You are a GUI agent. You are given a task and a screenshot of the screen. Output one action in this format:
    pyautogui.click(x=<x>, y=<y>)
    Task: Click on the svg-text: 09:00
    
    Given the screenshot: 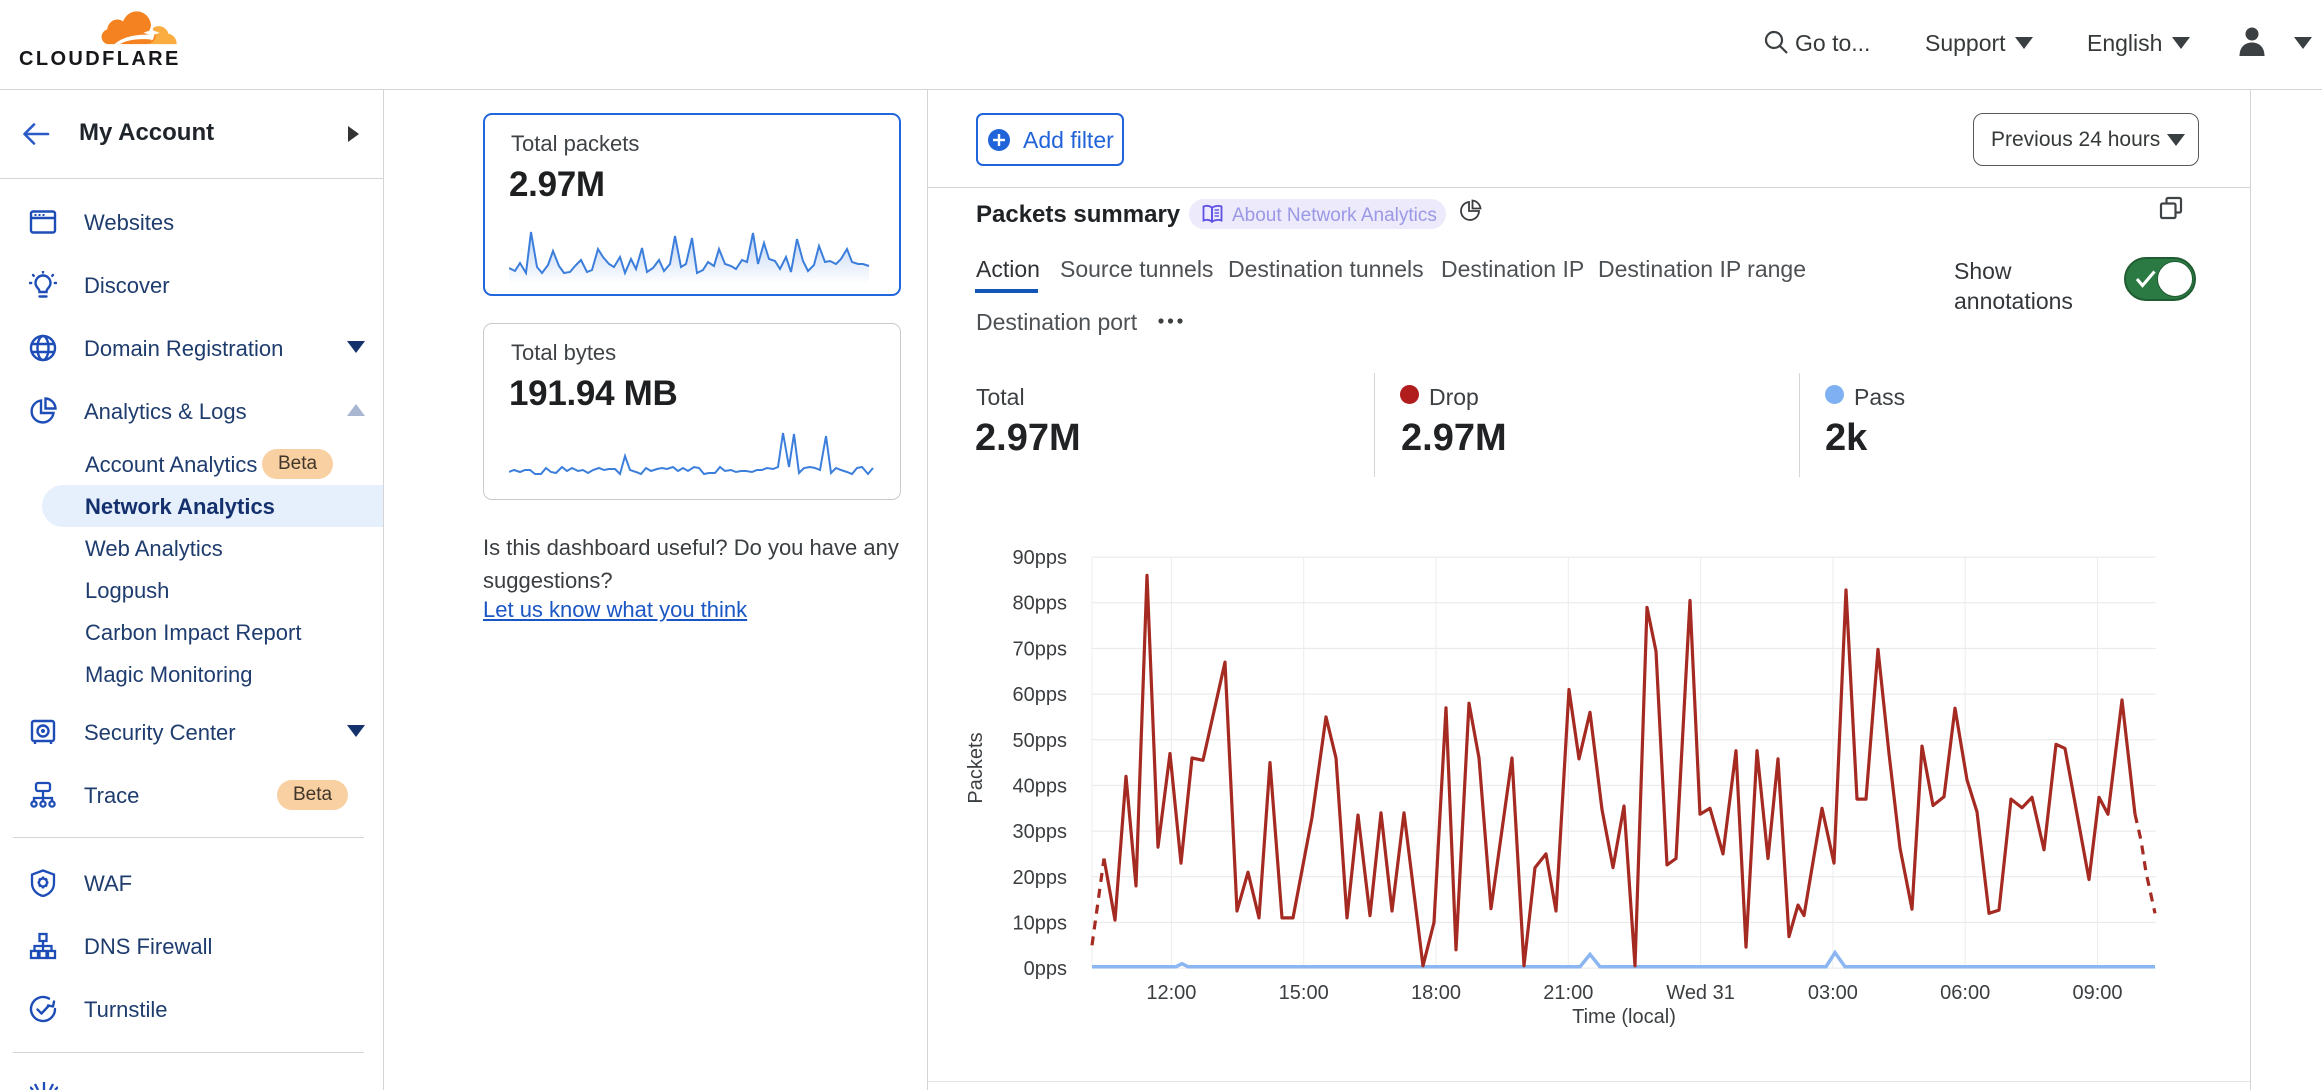 What is the action you would take?
    pyautogui.click(x=2097, y=993)
    